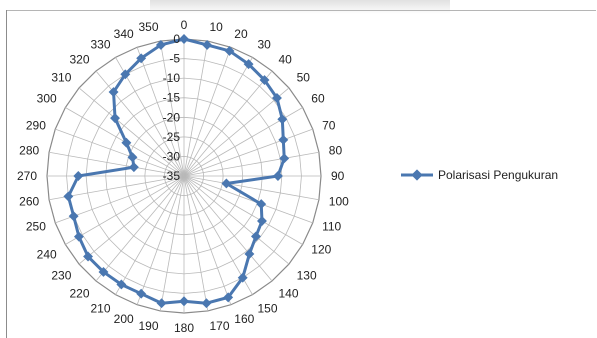 Image resolution: width=597 pixels, height=338 pixels. I want to click on angle-tick-label: 260, so click(29, 202).